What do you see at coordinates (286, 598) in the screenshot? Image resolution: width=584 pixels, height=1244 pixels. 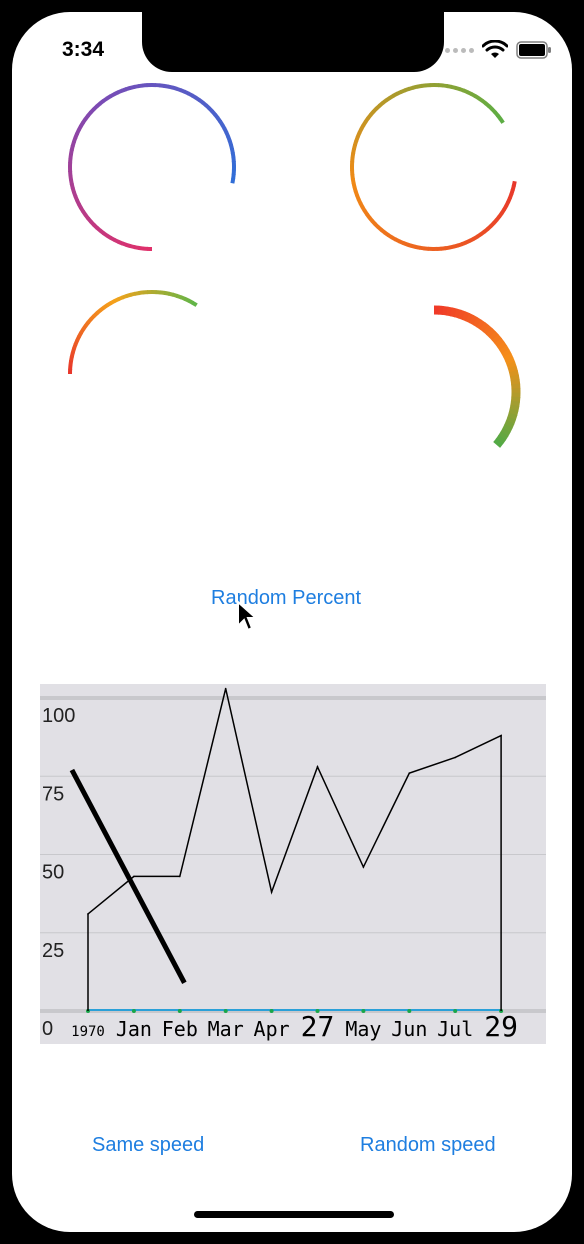 I see `random-percent-button: Random Percent` at bounding box center [286, 598].